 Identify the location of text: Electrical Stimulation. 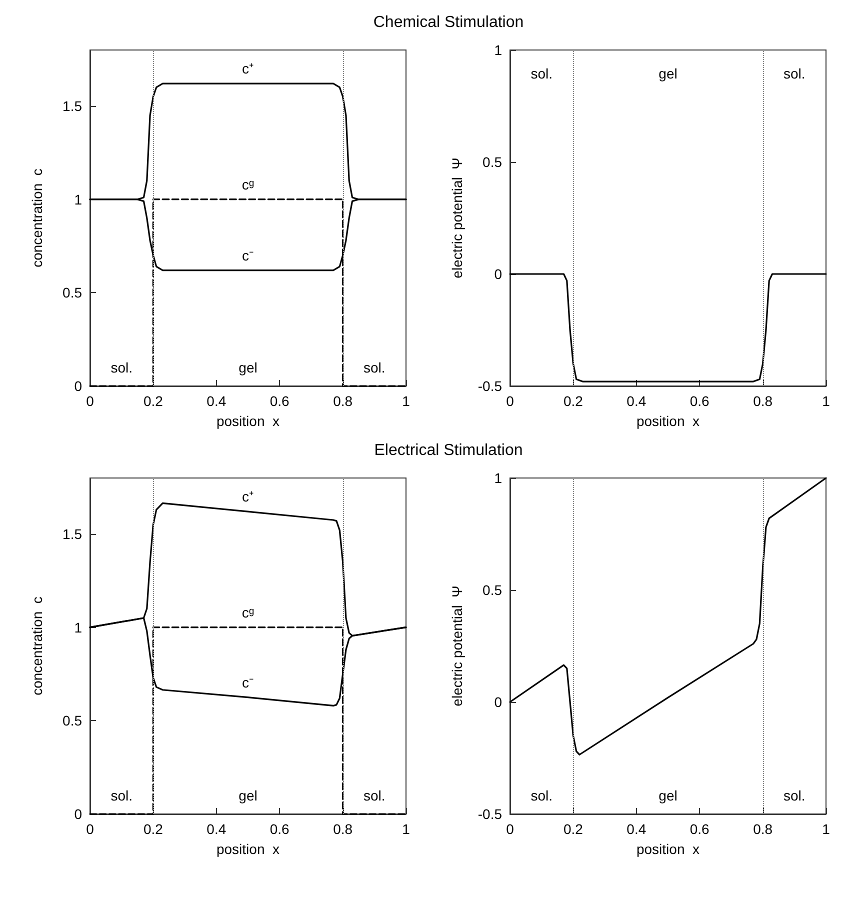
(448, 451).